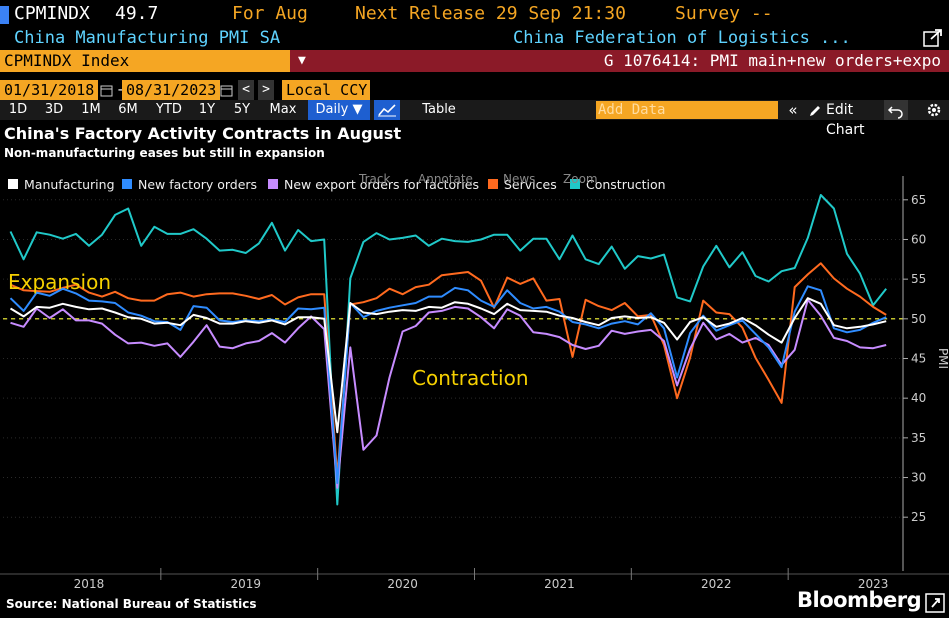 The image size is (949, 618). I want to click on x-tick-label: 2021, so click(559, 584).